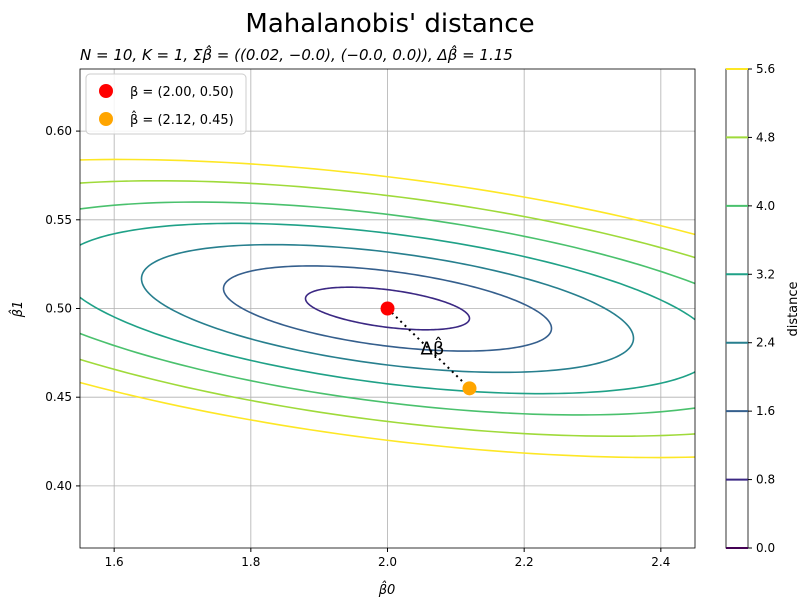 The width and height of the screenshot is (810, 611). Describe the element at coordinates (58, 220) in the screenshot. I see `y-tick-label: 0.55` at that location.